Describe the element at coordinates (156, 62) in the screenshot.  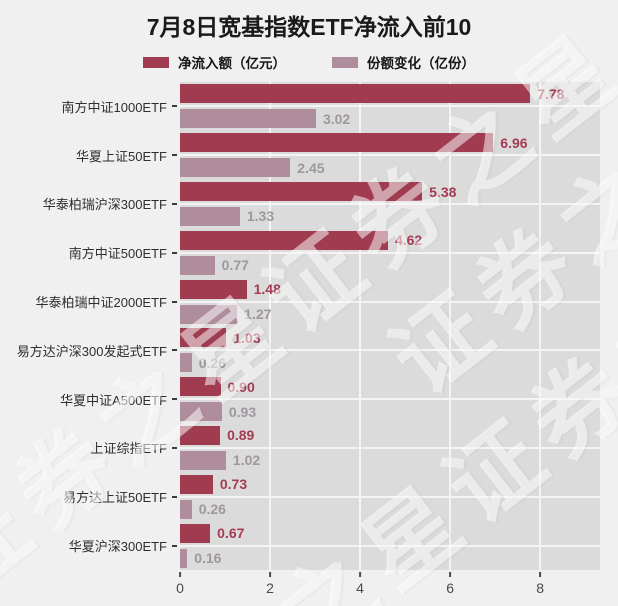
I see `legend-swatch-net-inflow` at that location.